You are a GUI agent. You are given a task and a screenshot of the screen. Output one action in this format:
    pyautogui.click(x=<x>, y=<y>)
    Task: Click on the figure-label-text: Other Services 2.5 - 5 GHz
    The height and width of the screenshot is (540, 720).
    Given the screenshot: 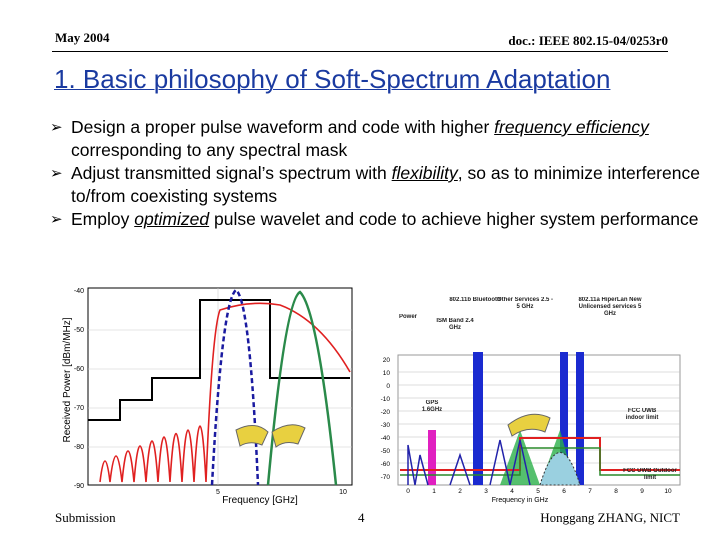 What is the action you would take?
    pyautogui.click(x=525, y=303)
    